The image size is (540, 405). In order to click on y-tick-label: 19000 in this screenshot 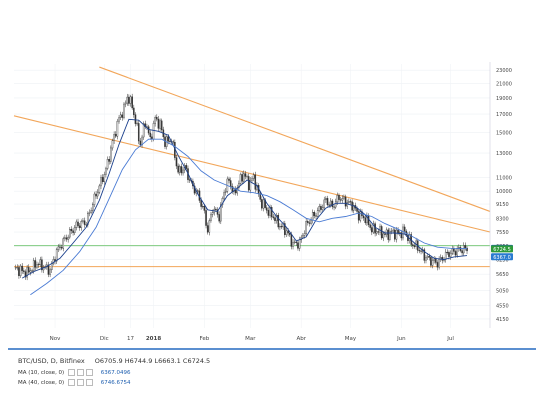, I will do `click(504, 99)`.